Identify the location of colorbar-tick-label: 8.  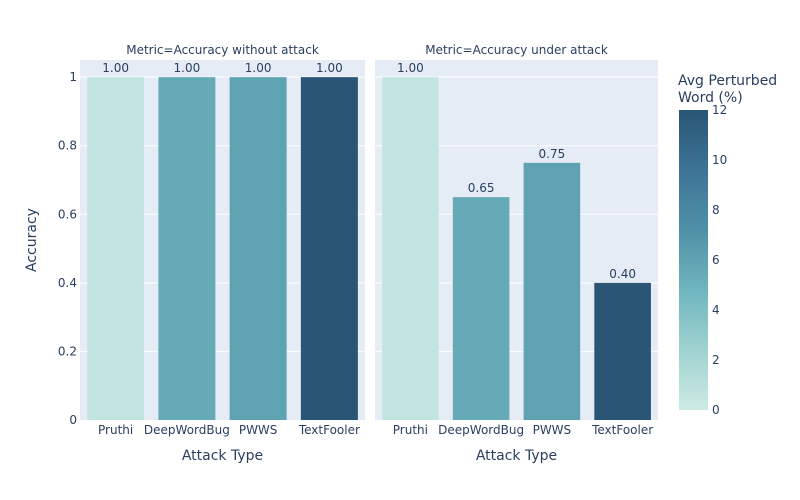
(716, 210).